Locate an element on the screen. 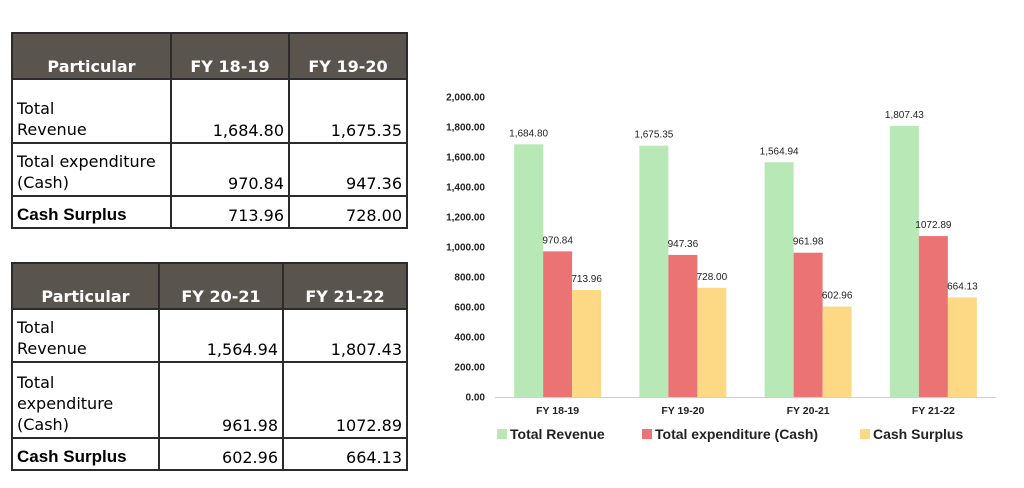  y-tick-label: 1,200.00 is located at coordinates (465, 218).